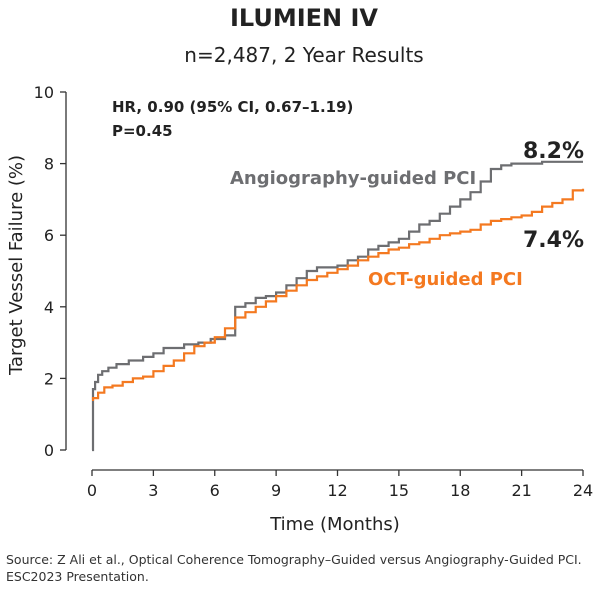 This screenshot has width=608, height=595. Describe the element at coordinates (583, 490) in the screenshot. I see `x-tick-label: 24` at that location.